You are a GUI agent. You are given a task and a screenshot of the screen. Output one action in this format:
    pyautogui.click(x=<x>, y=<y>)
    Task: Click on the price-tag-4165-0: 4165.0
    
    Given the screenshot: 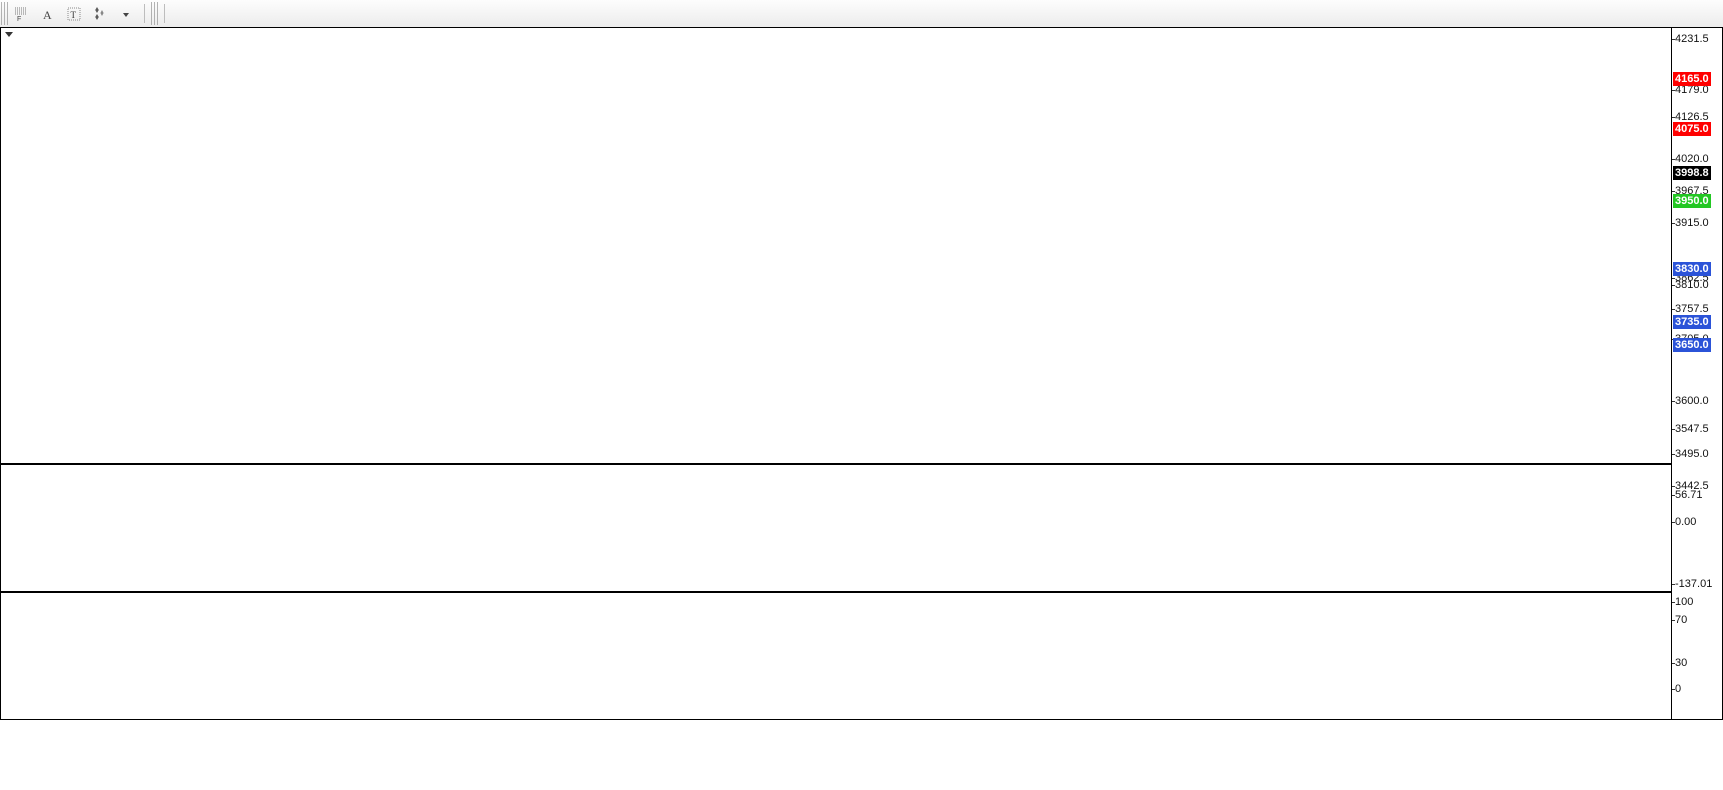 What is the action you would take?
    pyautogui.click(x=1692, y=79)
    